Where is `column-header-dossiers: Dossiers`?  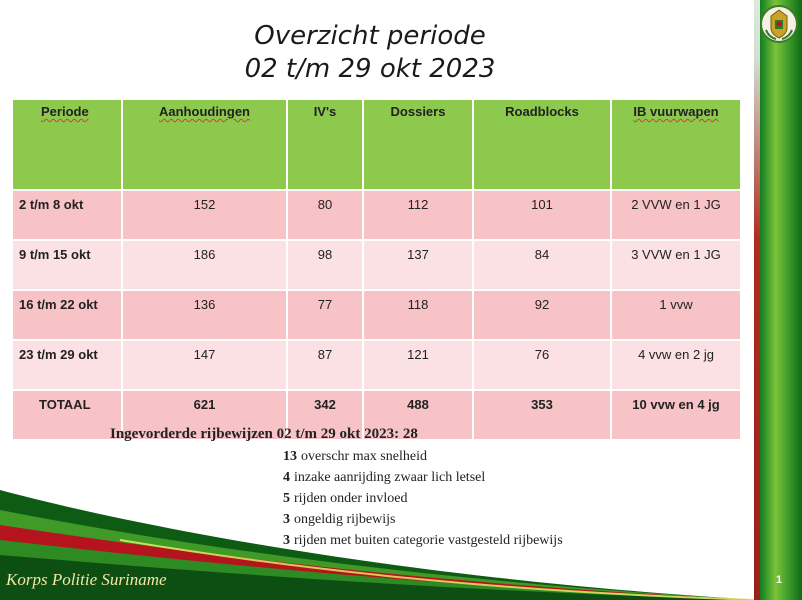
column-header-dossiers: Dossiers is located at coordinates (418, 144).